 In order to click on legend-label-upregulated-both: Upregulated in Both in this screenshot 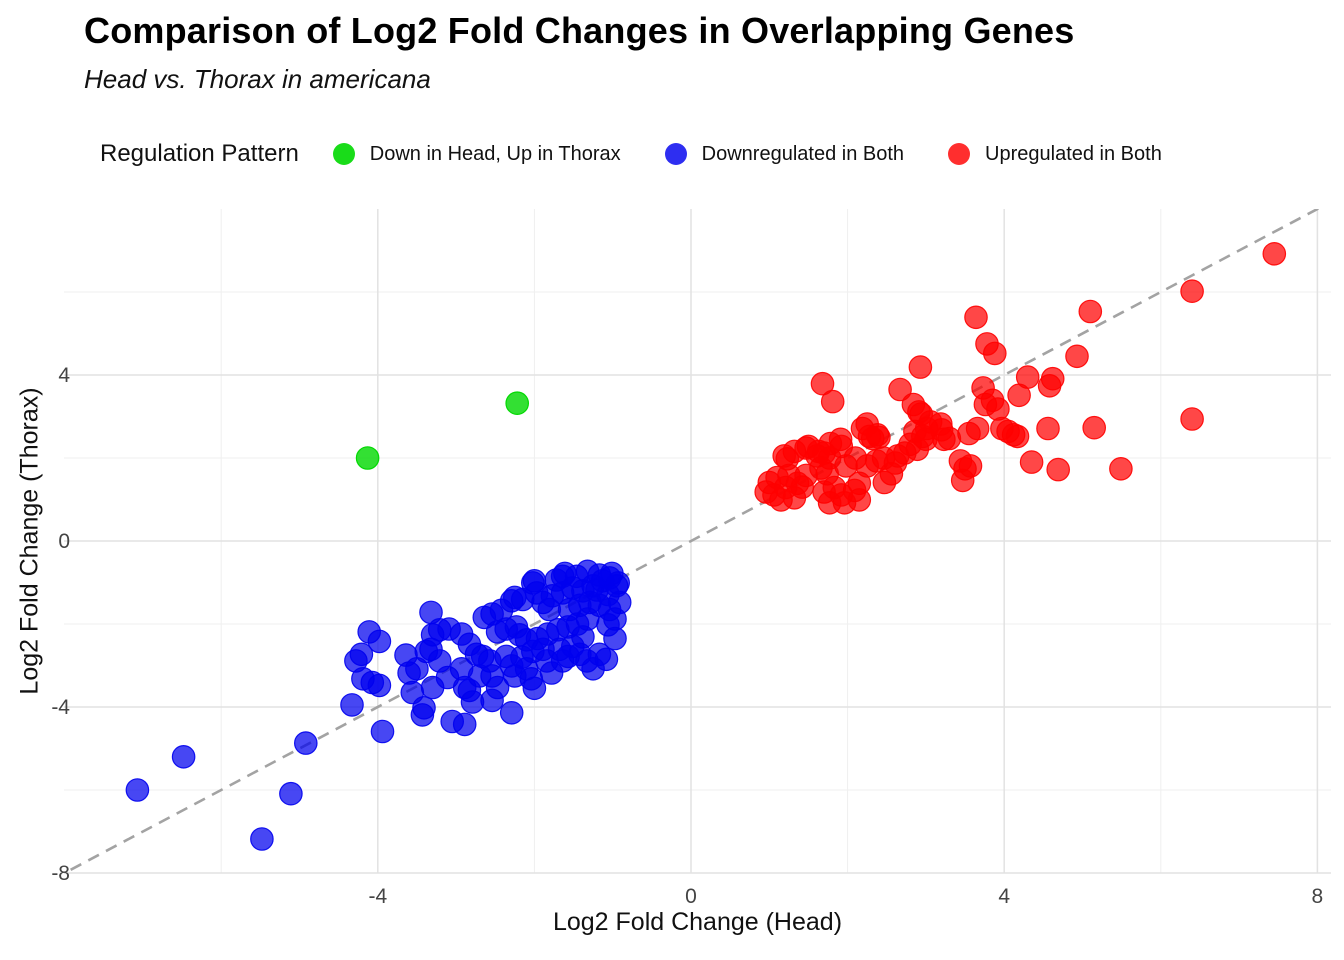, I will do `click(1073, 153)`.